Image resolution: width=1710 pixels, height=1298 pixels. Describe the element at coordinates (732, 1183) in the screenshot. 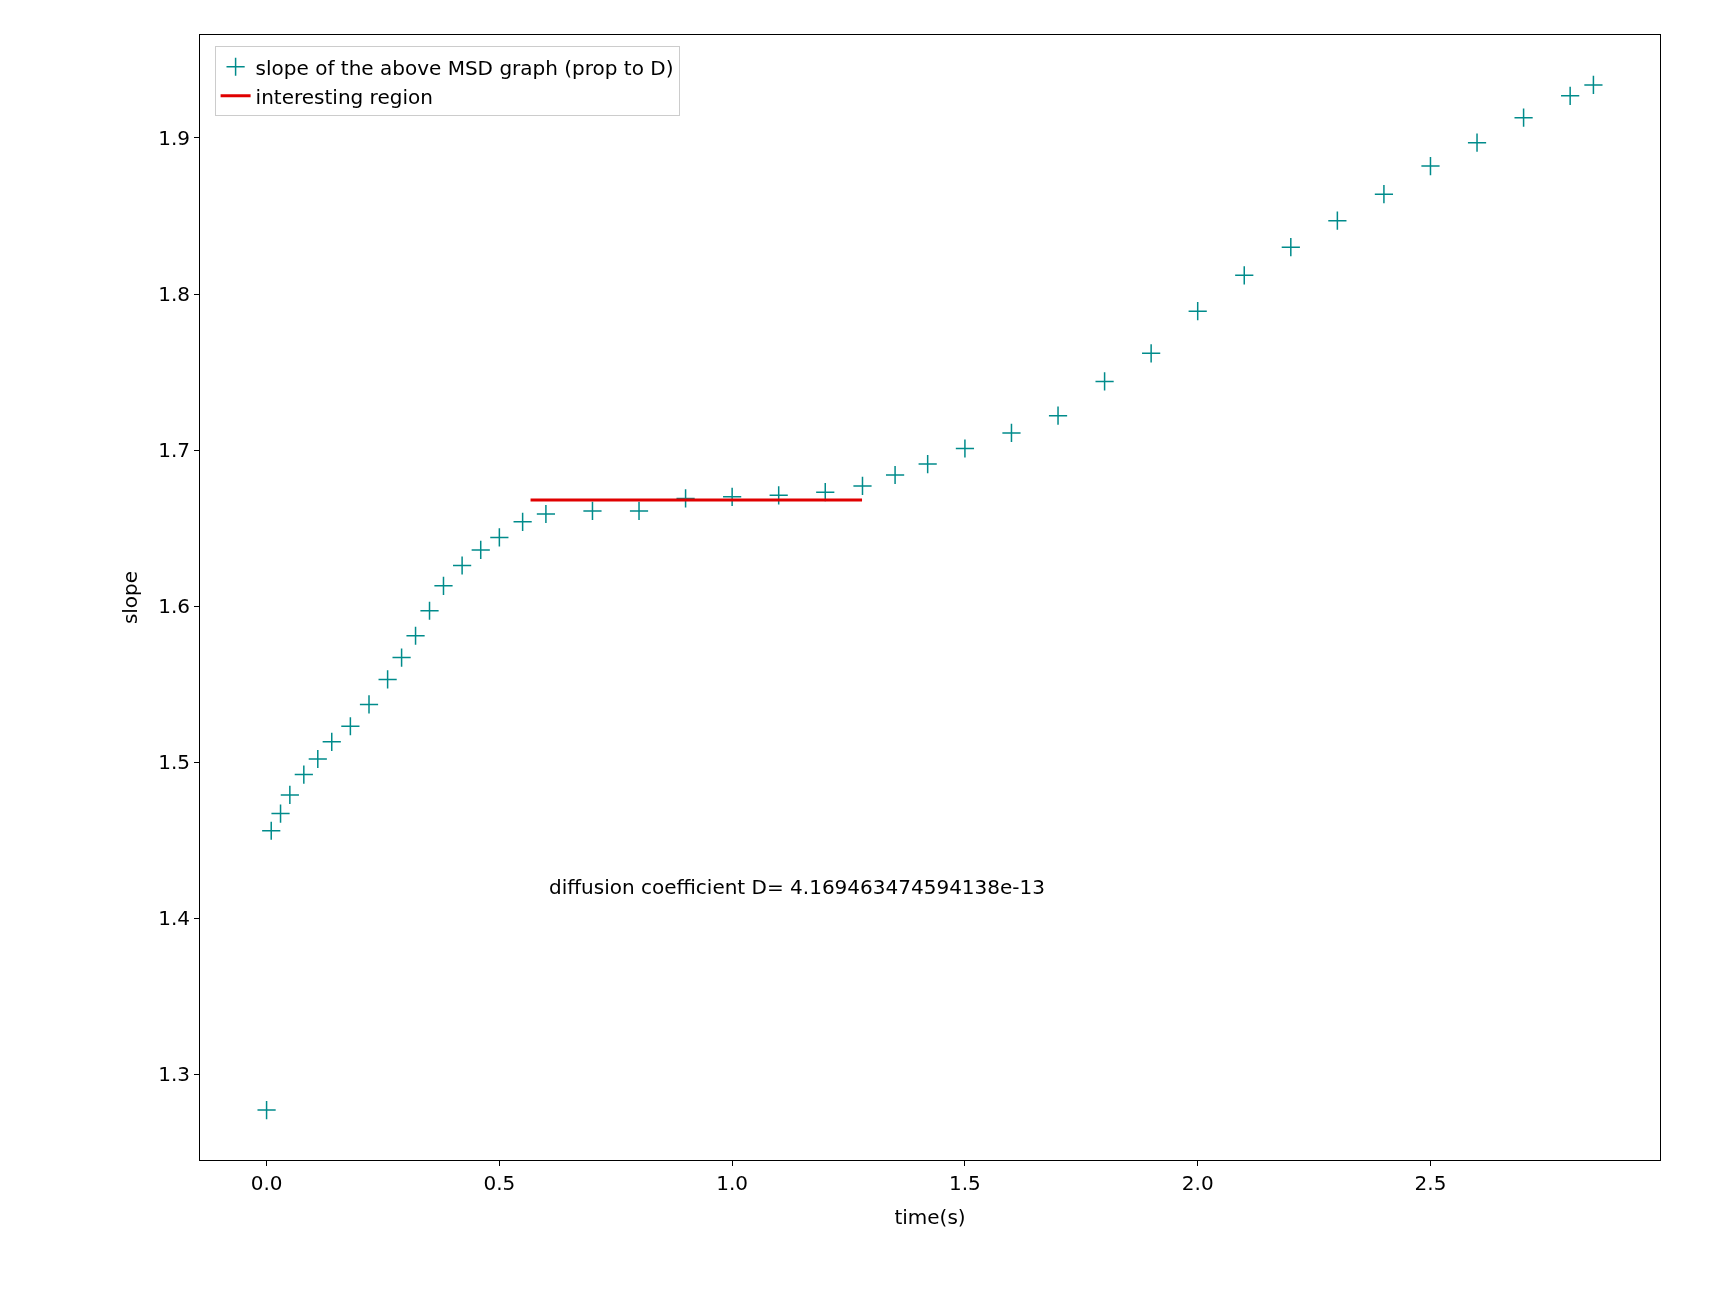

I see `x-tick-label: 1.0` at that location.